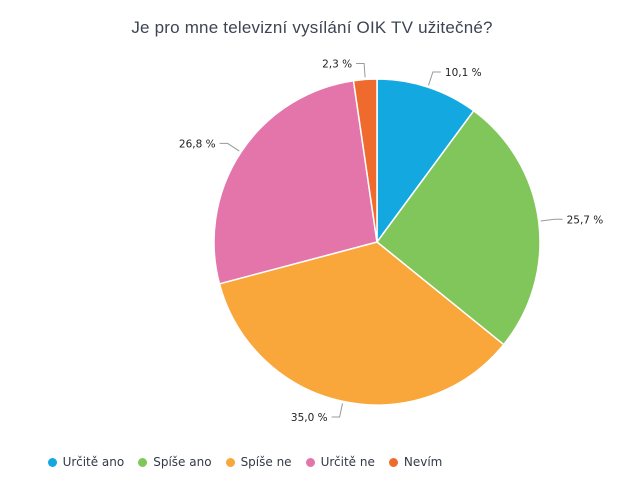 The height and width of the screenshot is (490, 624). Describe the element at coordinates (434, 78) in the screenshot. I see `leader-line-urcite-ano` at that location.